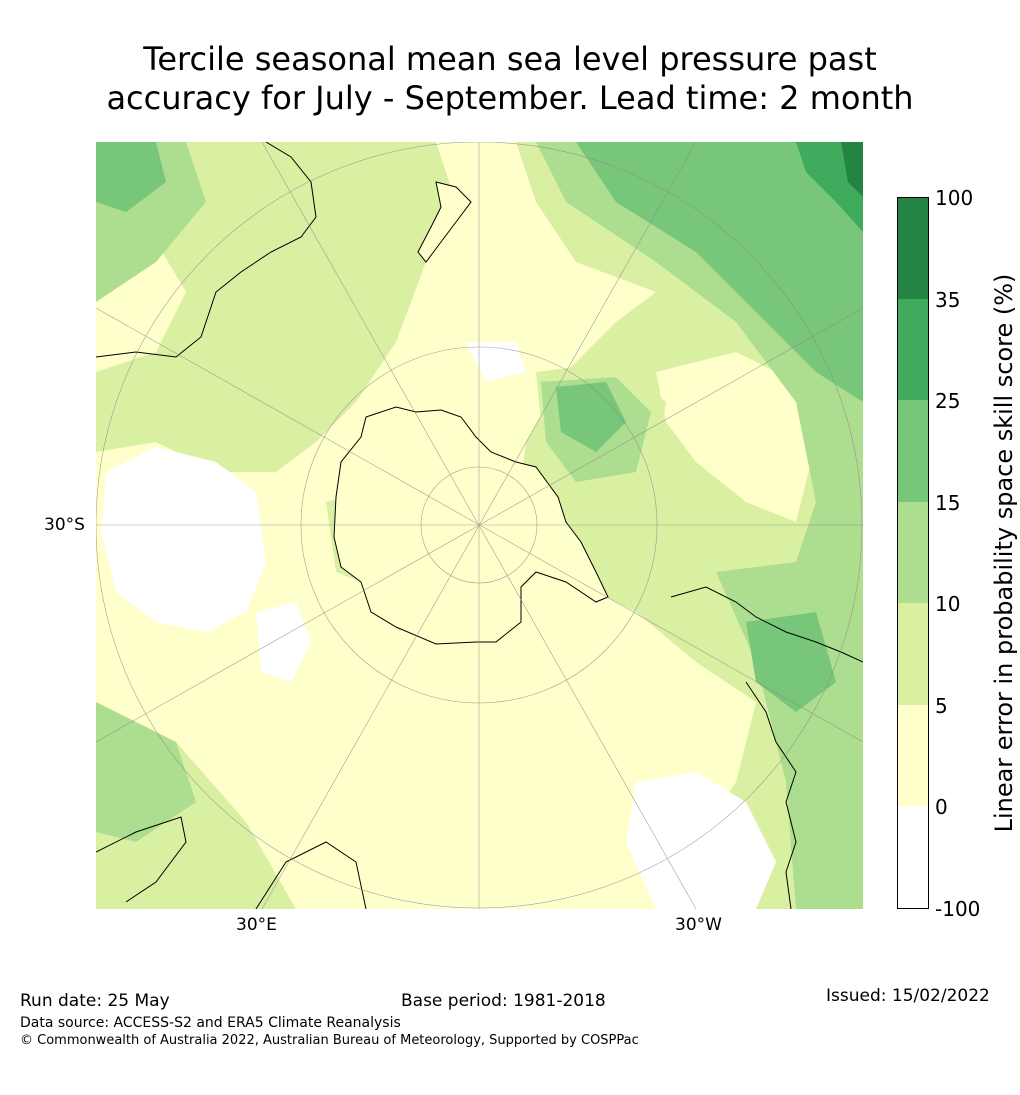 This screenshot has width=1020, height=1095. What do you see at coordinates (948, 503) in the screenshot?
I see `colorbar-tick: 15` at bounding box center [948, 503].